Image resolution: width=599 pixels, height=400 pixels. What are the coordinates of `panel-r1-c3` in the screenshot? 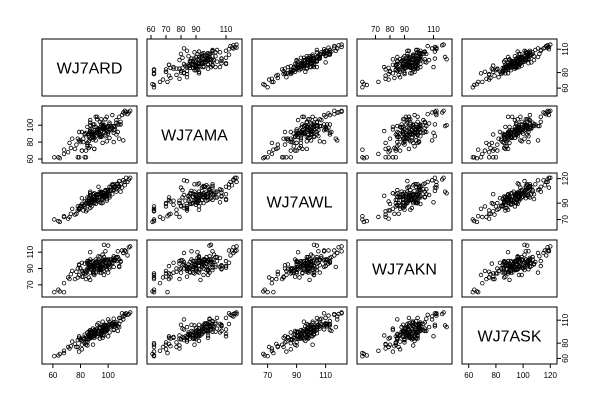 It's located at (404, 134).